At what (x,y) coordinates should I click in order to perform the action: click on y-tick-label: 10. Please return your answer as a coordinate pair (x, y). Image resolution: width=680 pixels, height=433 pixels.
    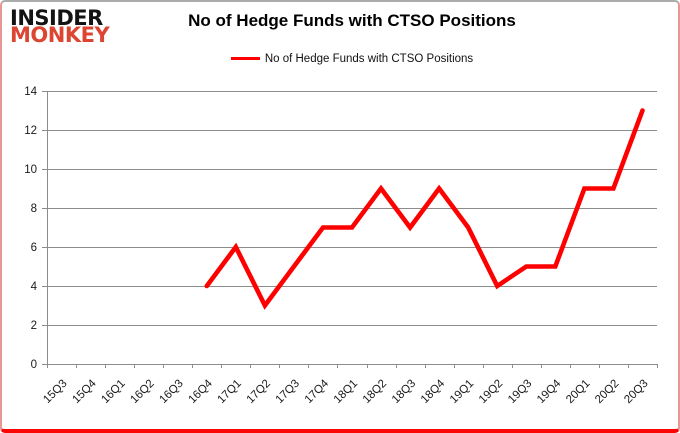
    Looking at the image, I should click on (30, 170).